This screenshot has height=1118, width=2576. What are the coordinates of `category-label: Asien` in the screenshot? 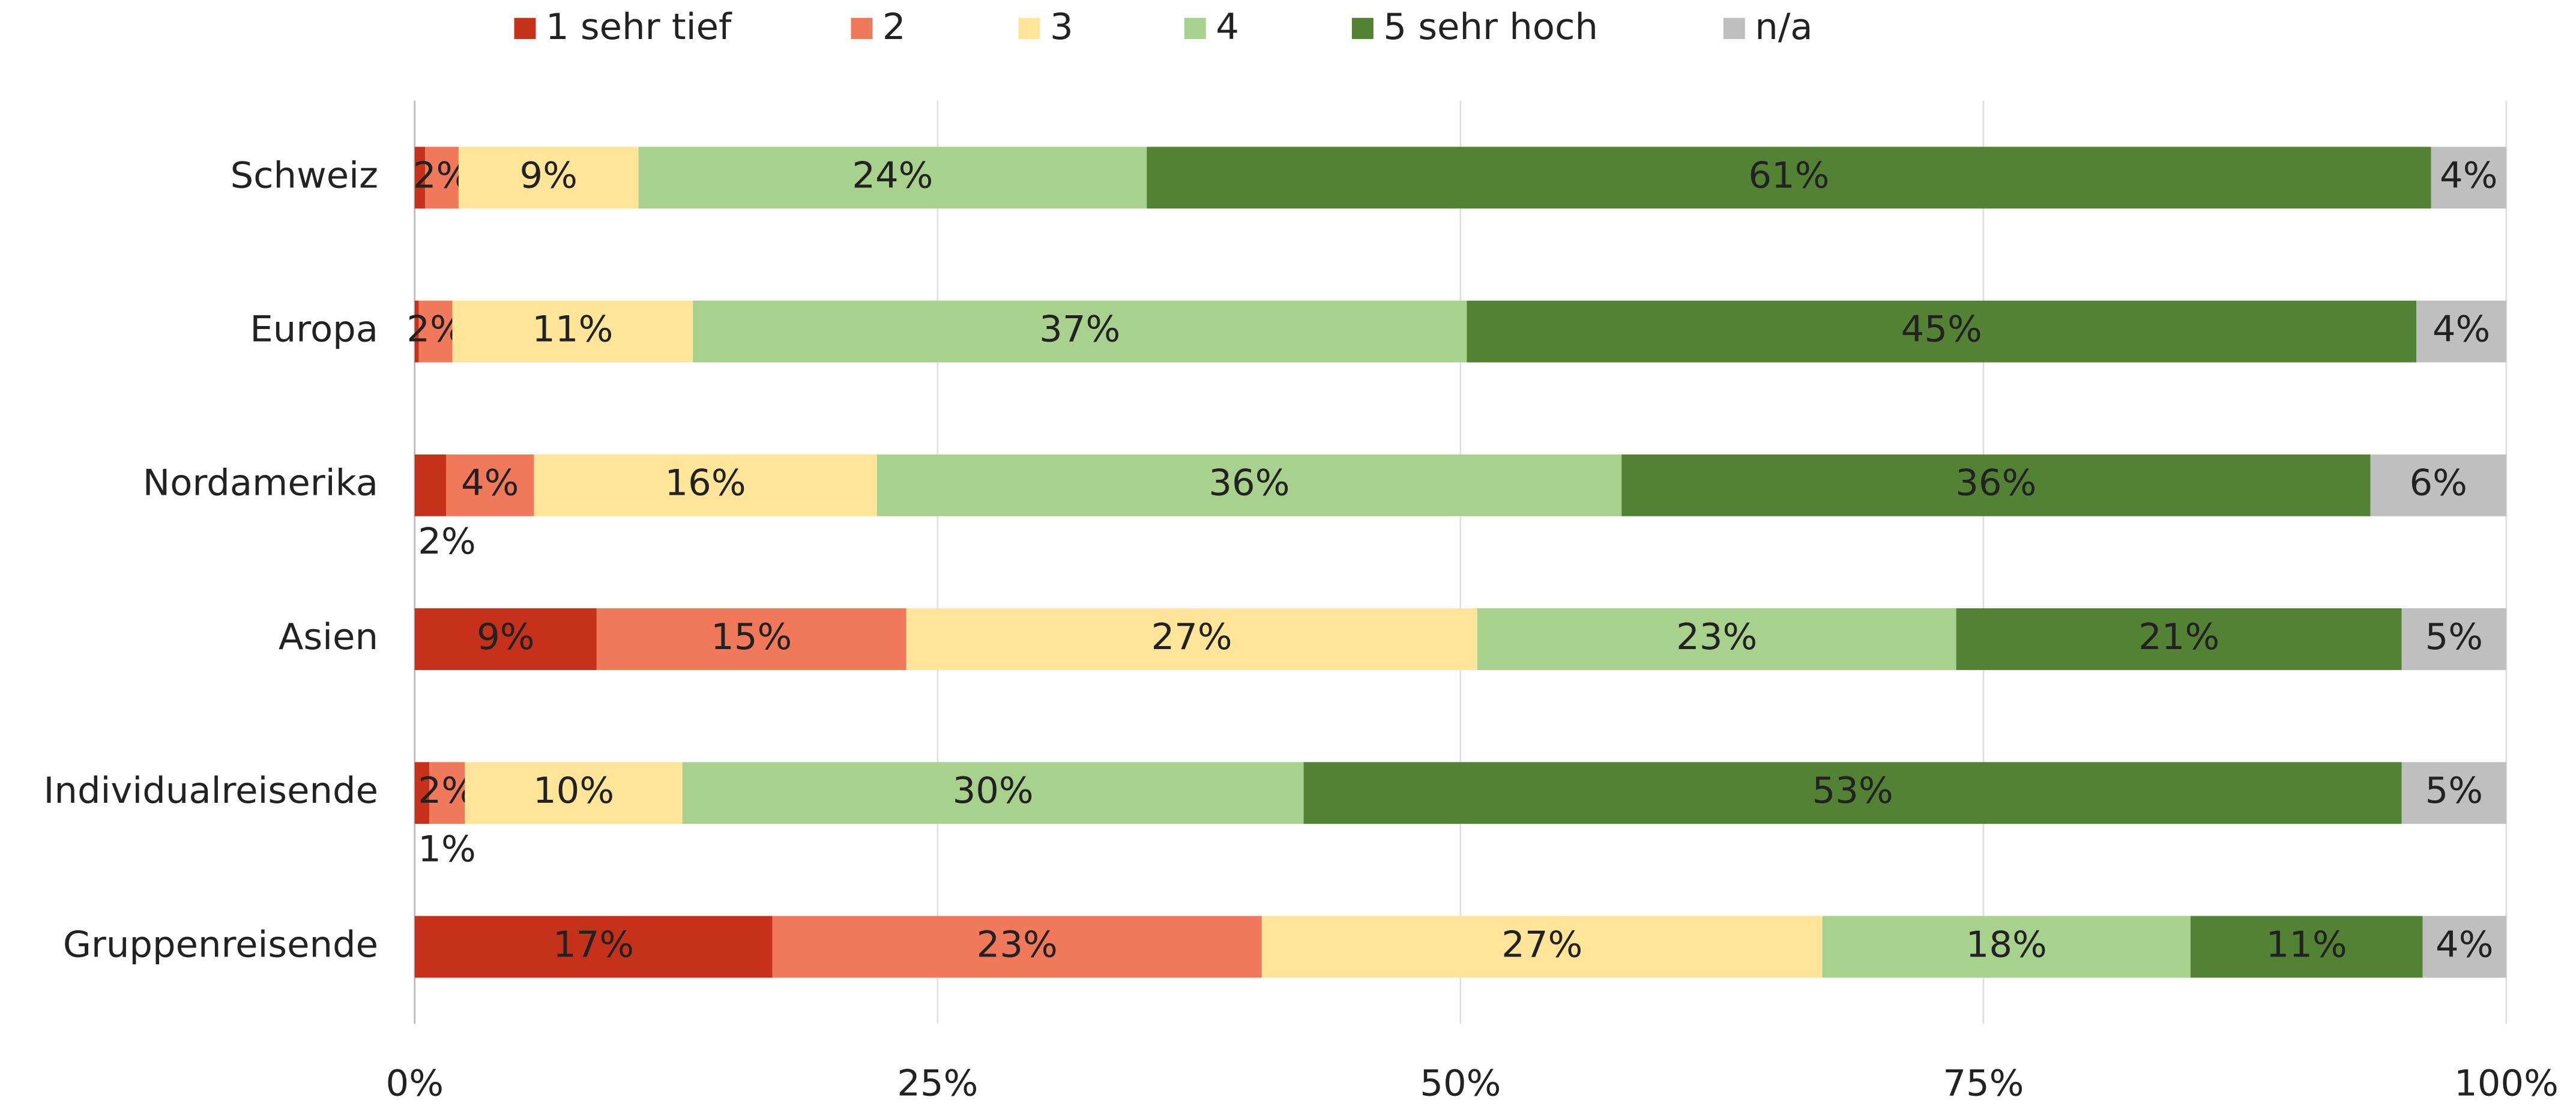 It's located at (328, 637).